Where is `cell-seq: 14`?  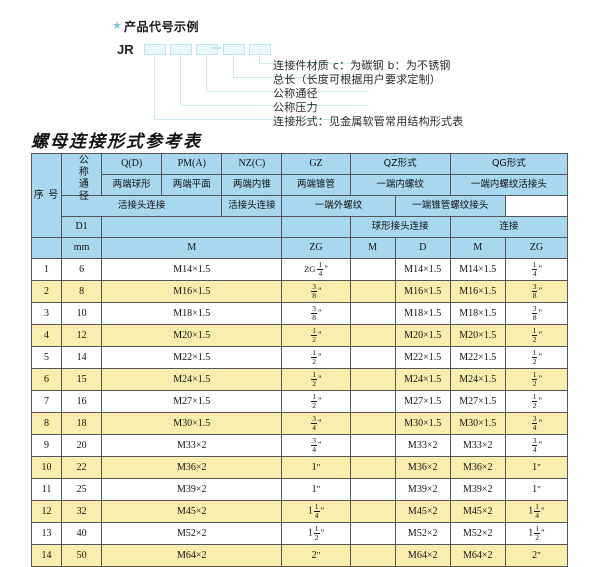 cell-seq: 14 is located at coordinates (46, 555).